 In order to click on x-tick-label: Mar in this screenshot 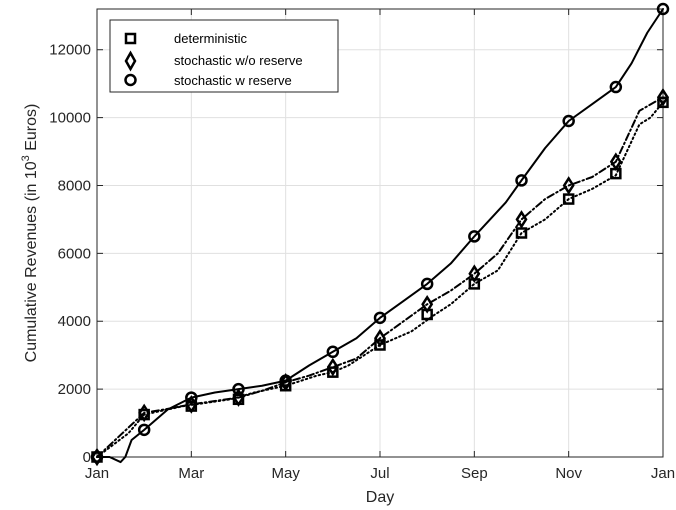, I will do `click(191, 473)`.